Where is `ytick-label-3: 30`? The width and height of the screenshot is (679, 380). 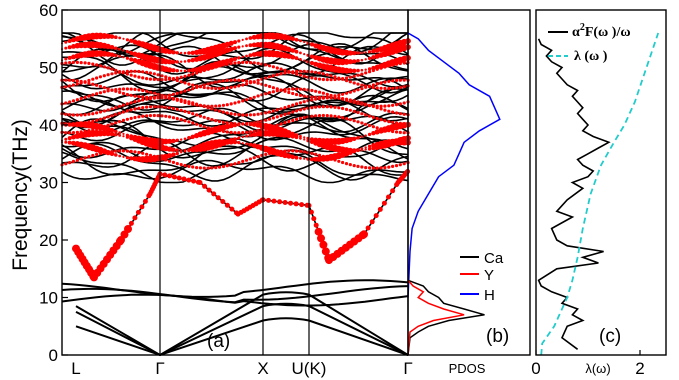 ytick-label-3: 30 is located at coordinates (48, 183).